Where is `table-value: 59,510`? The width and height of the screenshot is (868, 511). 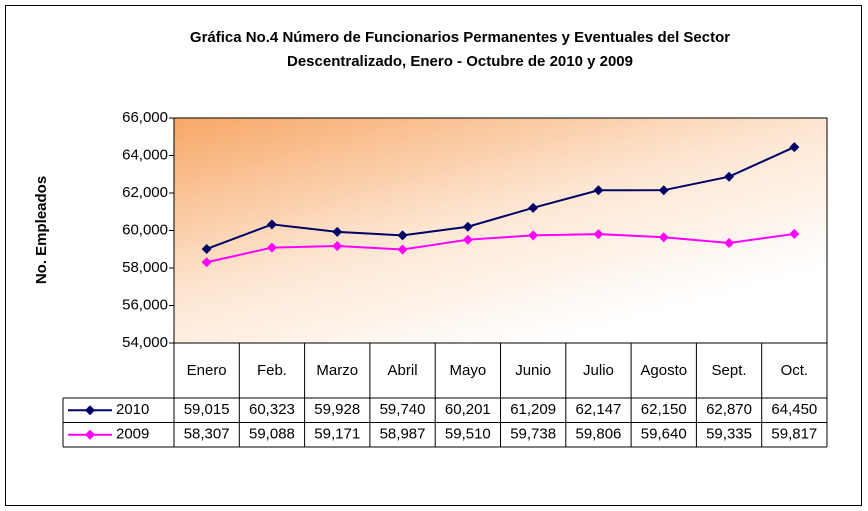
table-value: 59,510 is located at coordinates (468, 434).